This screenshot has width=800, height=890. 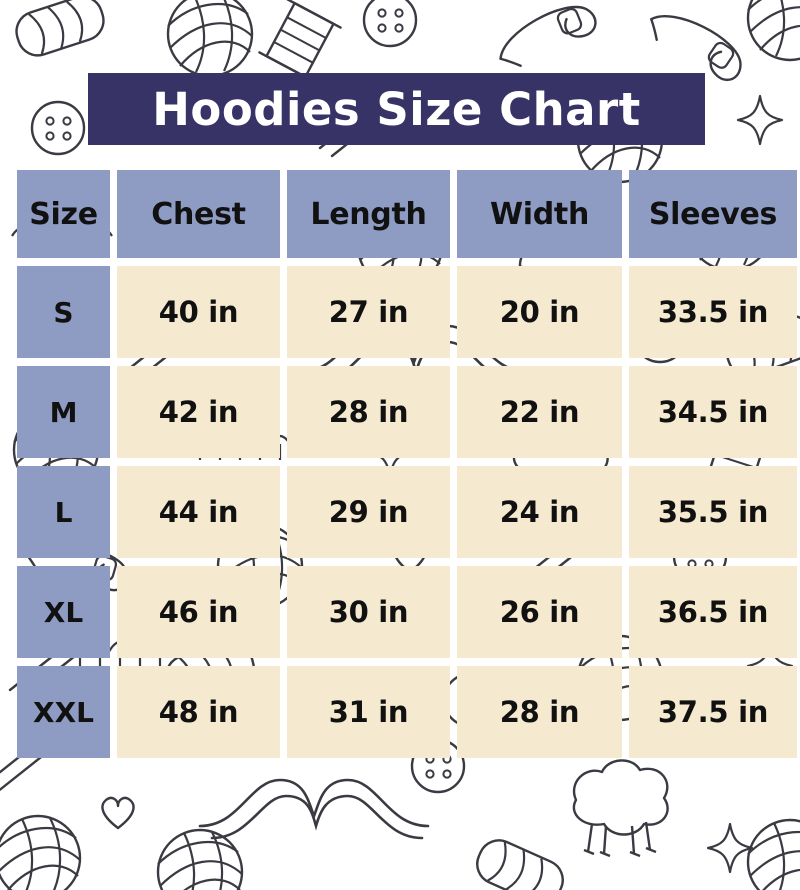 I want to click on column-header-length: Length, so click(x=368, y=214).